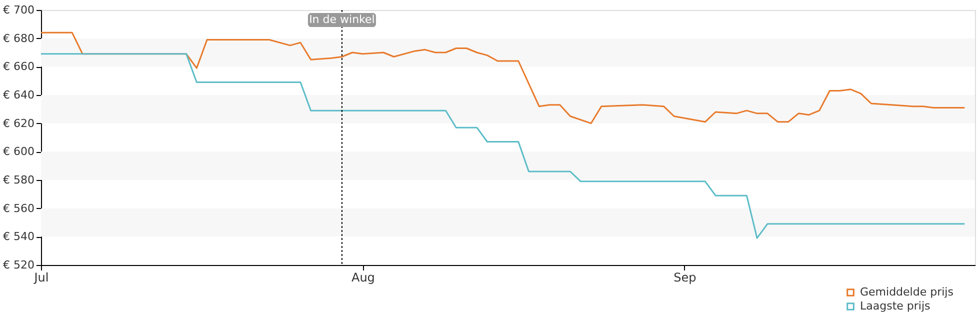 The width and height of the screenshot is (980, 325). I want to click on legend-label: Laagste prijs, so click(895, 306).